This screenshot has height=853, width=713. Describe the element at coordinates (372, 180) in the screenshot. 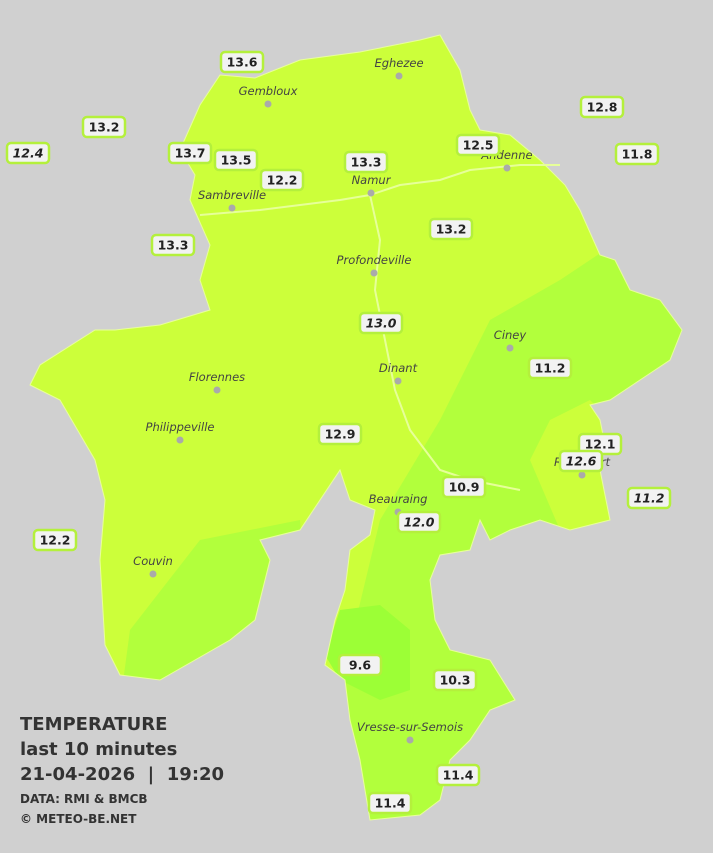

I see `town-label: Namur` at that location.